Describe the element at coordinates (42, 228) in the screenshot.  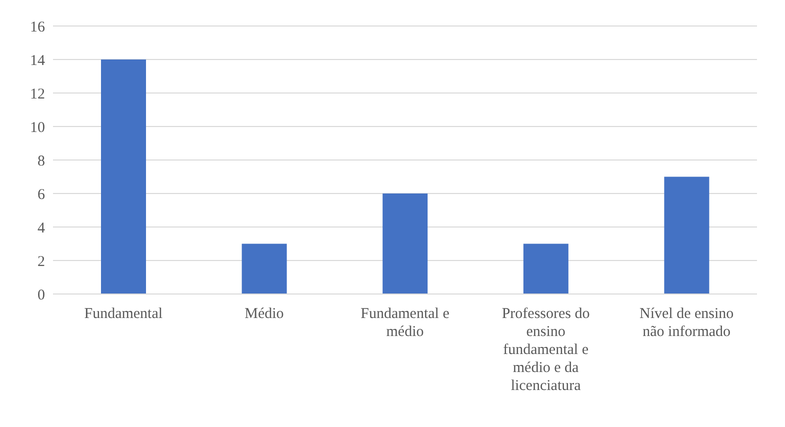
I see `y-tick-label: 4` at that location.